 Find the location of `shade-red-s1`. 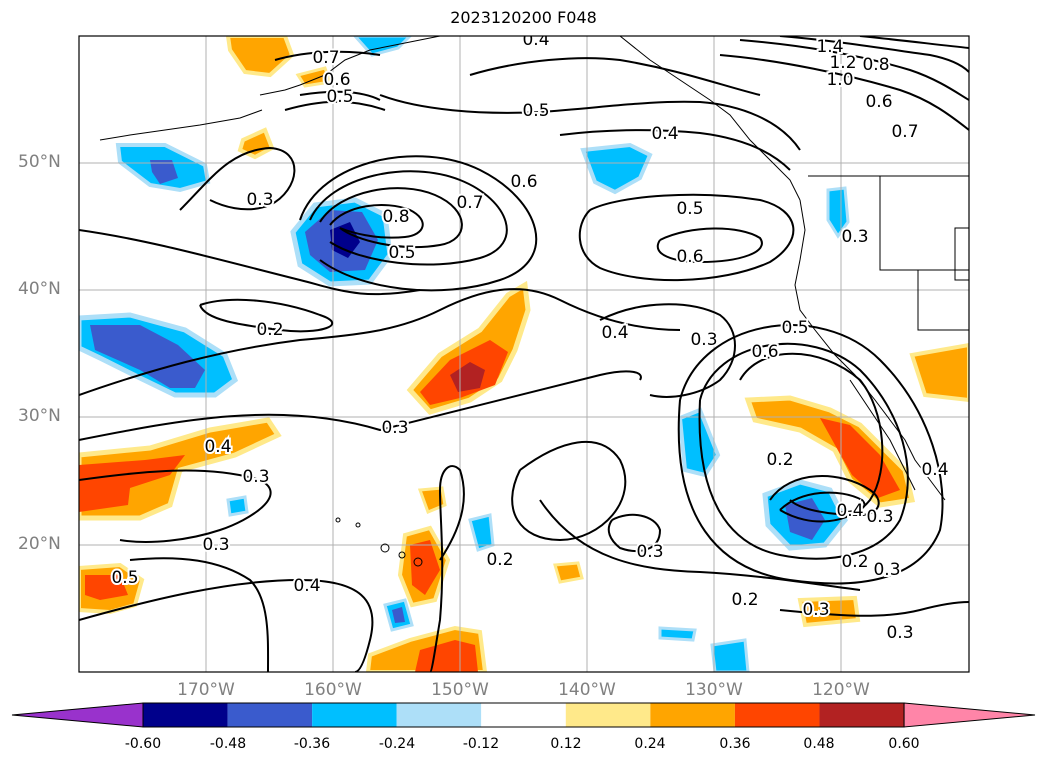

shade-red-s1 is located at coordinates (106, 587).